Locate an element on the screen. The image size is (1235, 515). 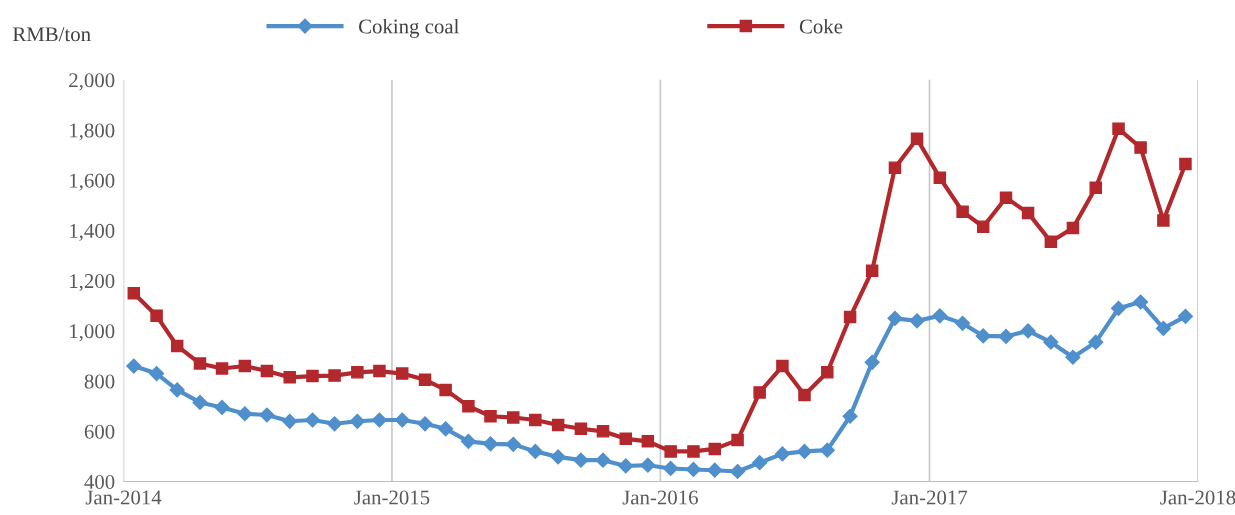
y-tick-label: 1,000 is located at coordinates (92, 333).